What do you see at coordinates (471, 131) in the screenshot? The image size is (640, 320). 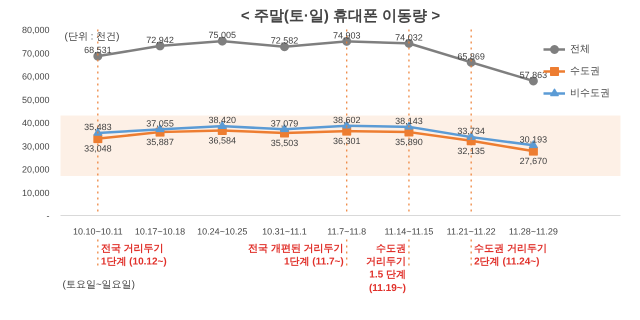 I see `data-label: 33,734` at bounding box center [471, 131].